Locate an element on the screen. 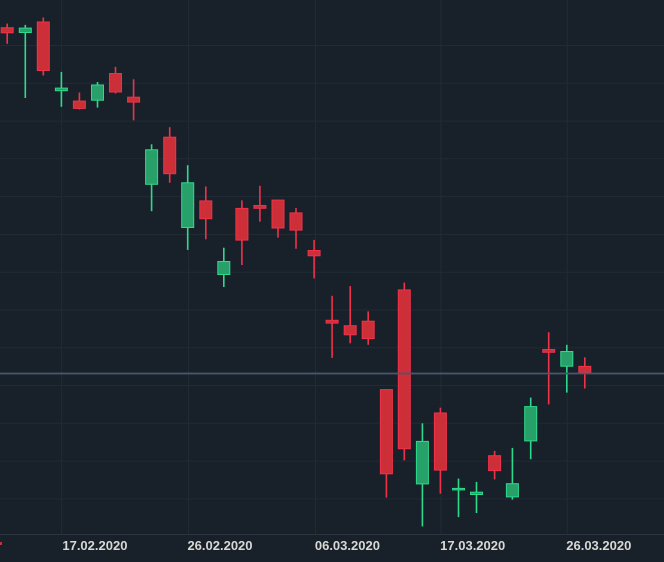  svg-text: 06.03.2020 is located at coordinates (347, 545).